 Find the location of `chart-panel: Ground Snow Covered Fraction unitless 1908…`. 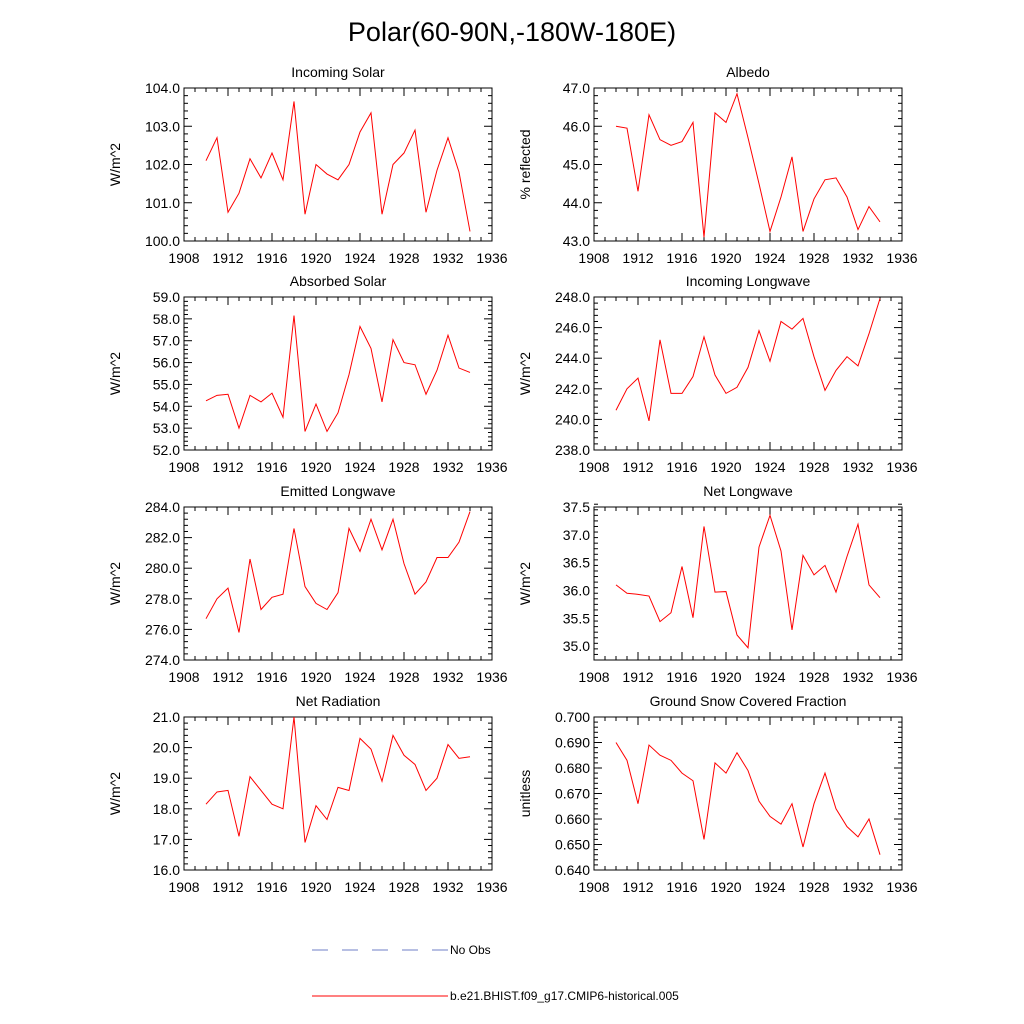

chart-panel: Ground Snow Covered Fraction unitless 1908… is located at coordinates (717, 794).